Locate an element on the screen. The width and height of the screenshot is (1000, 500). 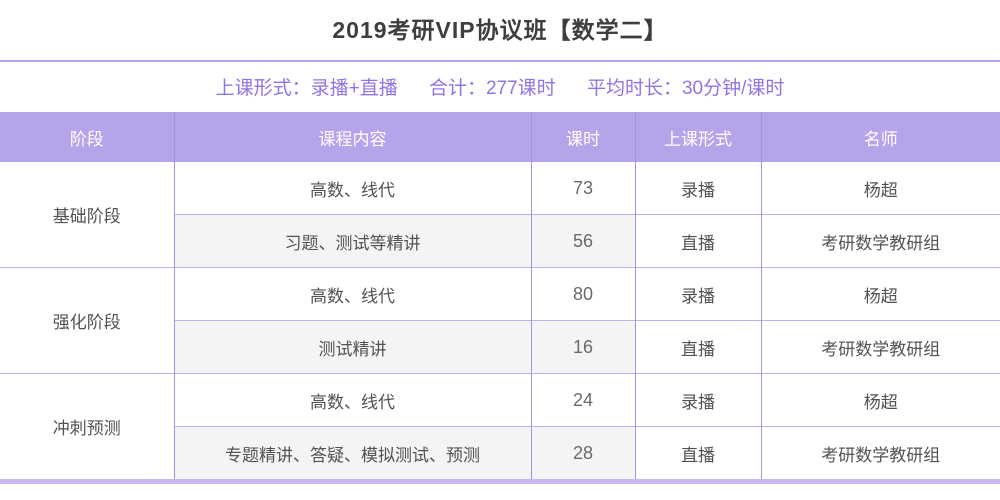
table-header-row: 阶段 课程内容 课时 上课形式 名师 is located at coordinates (500, 137).